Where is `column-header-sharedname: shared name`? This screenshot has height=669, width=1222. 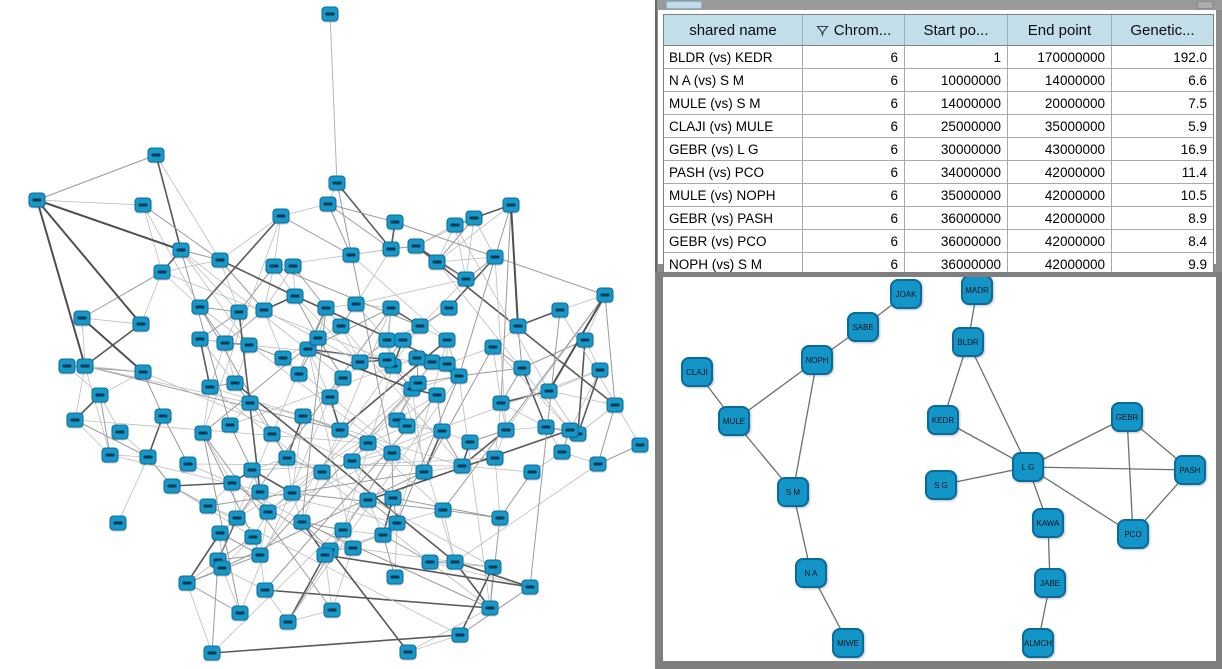
column-header-sharedname: shared name is located at coordinates (733, 30).